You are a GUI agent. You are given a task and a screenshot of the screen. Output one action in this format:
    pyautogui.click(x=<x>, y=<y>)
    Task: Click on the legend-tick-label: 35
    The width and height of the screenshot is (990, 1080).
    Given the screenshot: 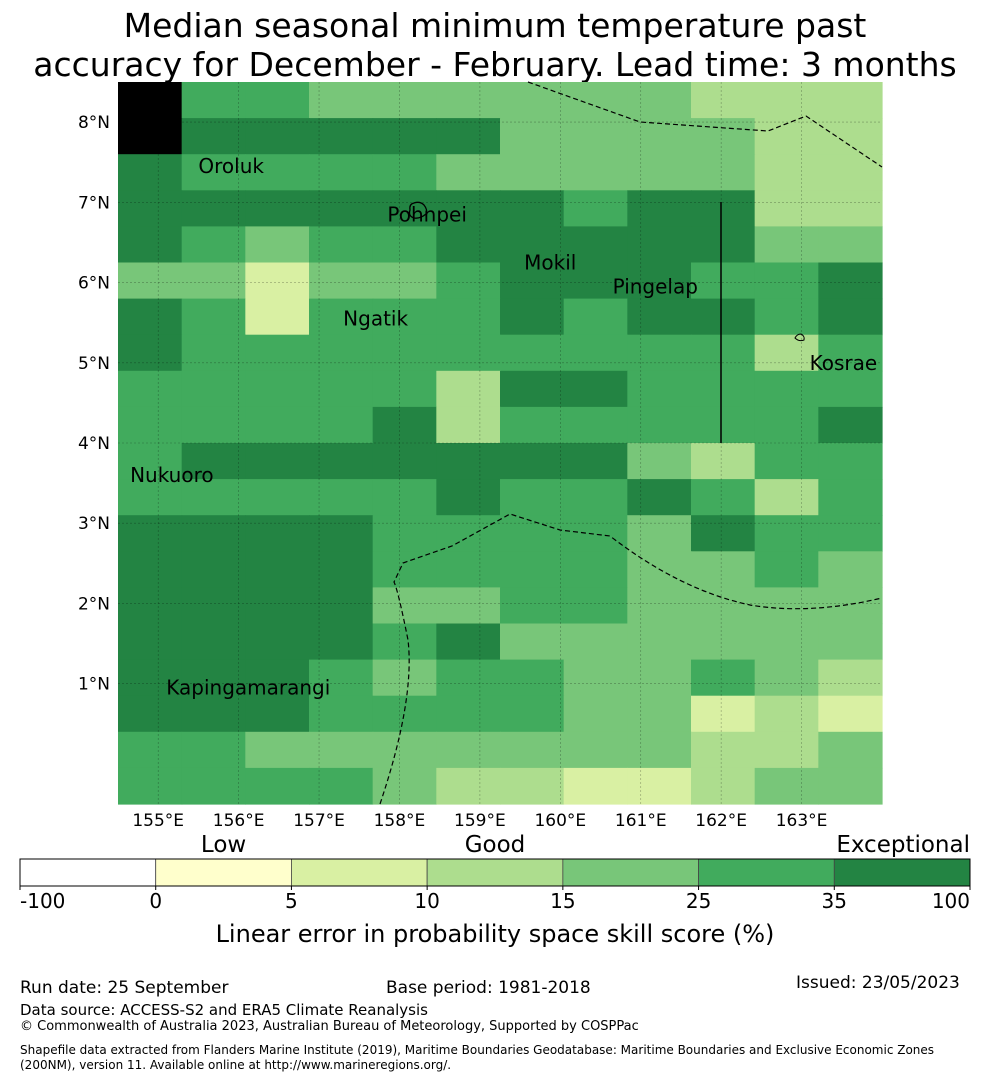 What is the action you would take?
    pyautogui.click(x=834, y=901)
    